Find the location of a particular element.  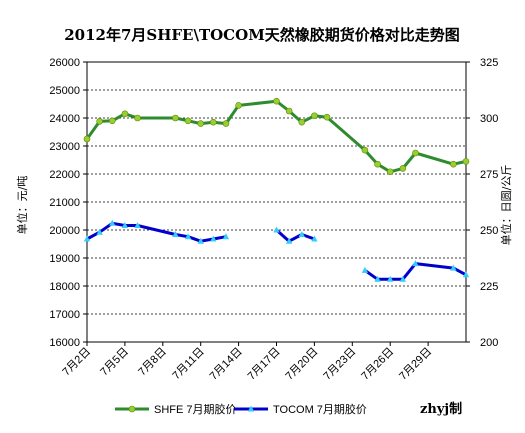

right-tick-label: 325 is located at coordinates (489, 63).